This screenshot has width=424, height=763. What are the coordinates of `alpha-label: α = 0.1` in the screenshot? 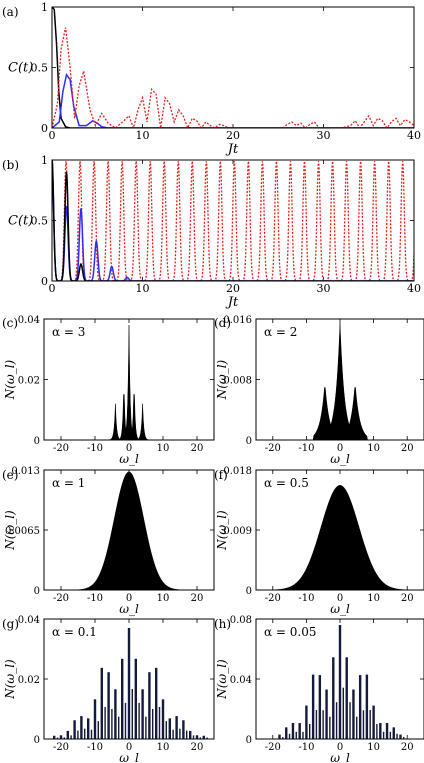 It's located at (74, 632).